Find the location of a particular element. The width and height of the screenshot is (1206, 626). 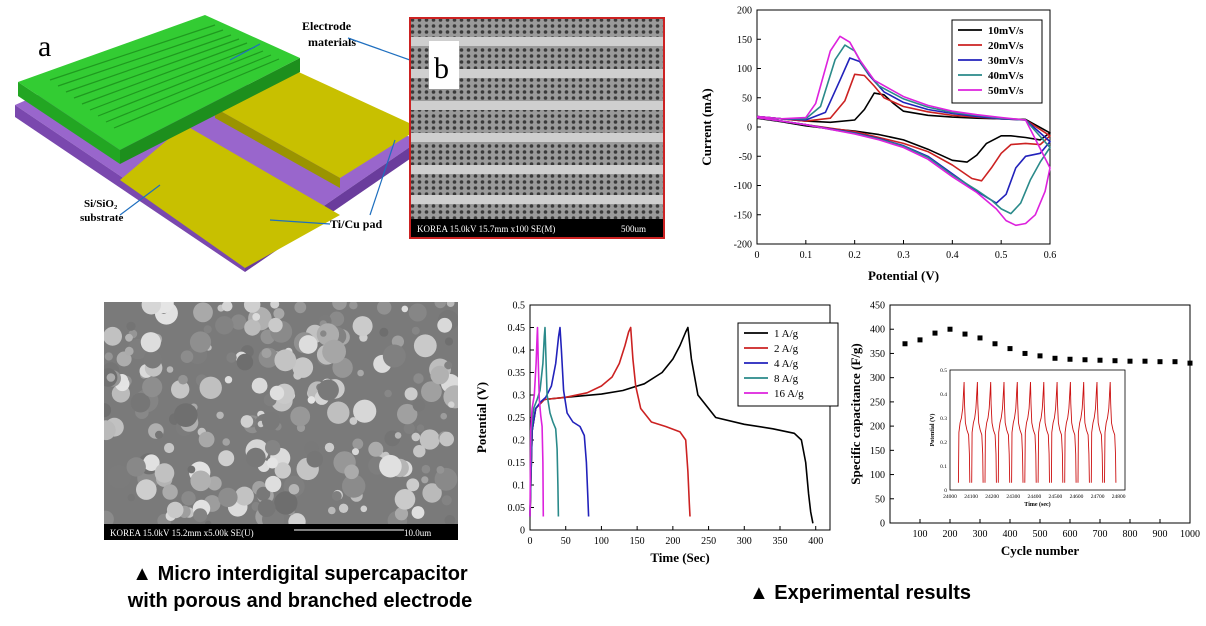

electrode-front is located at coordinates (69, 123).